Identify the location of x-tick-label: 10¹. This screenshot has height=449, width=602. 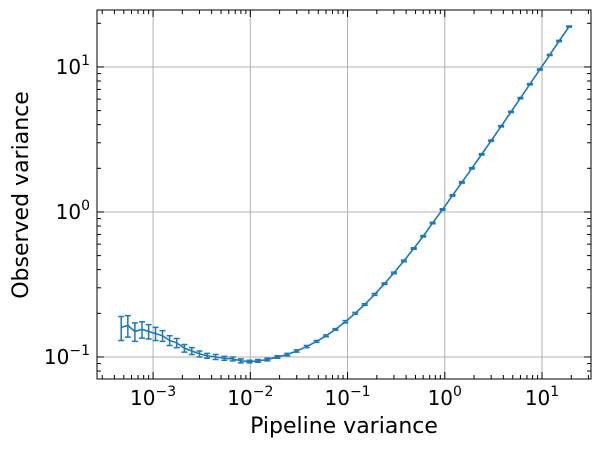
(542, 397).